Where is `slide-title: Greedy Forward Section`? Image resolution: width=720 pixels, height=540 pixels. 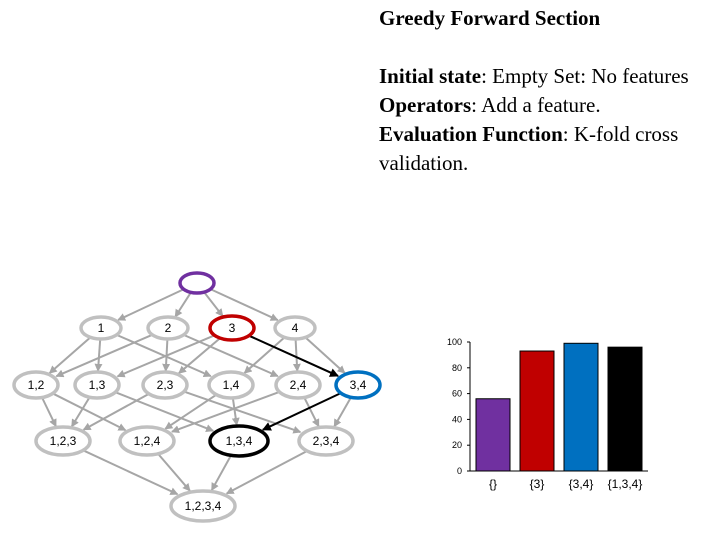
slide-title: Greedy Forward Section is located at coordinates (490, 18).